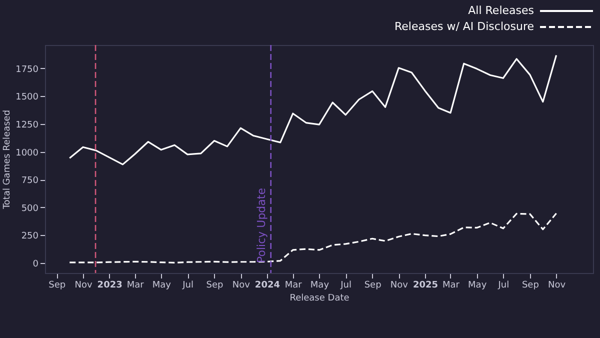  Describe the element at coordinates (30, 237) in the screenshot. I see `y-tick-label: 250` at that location.